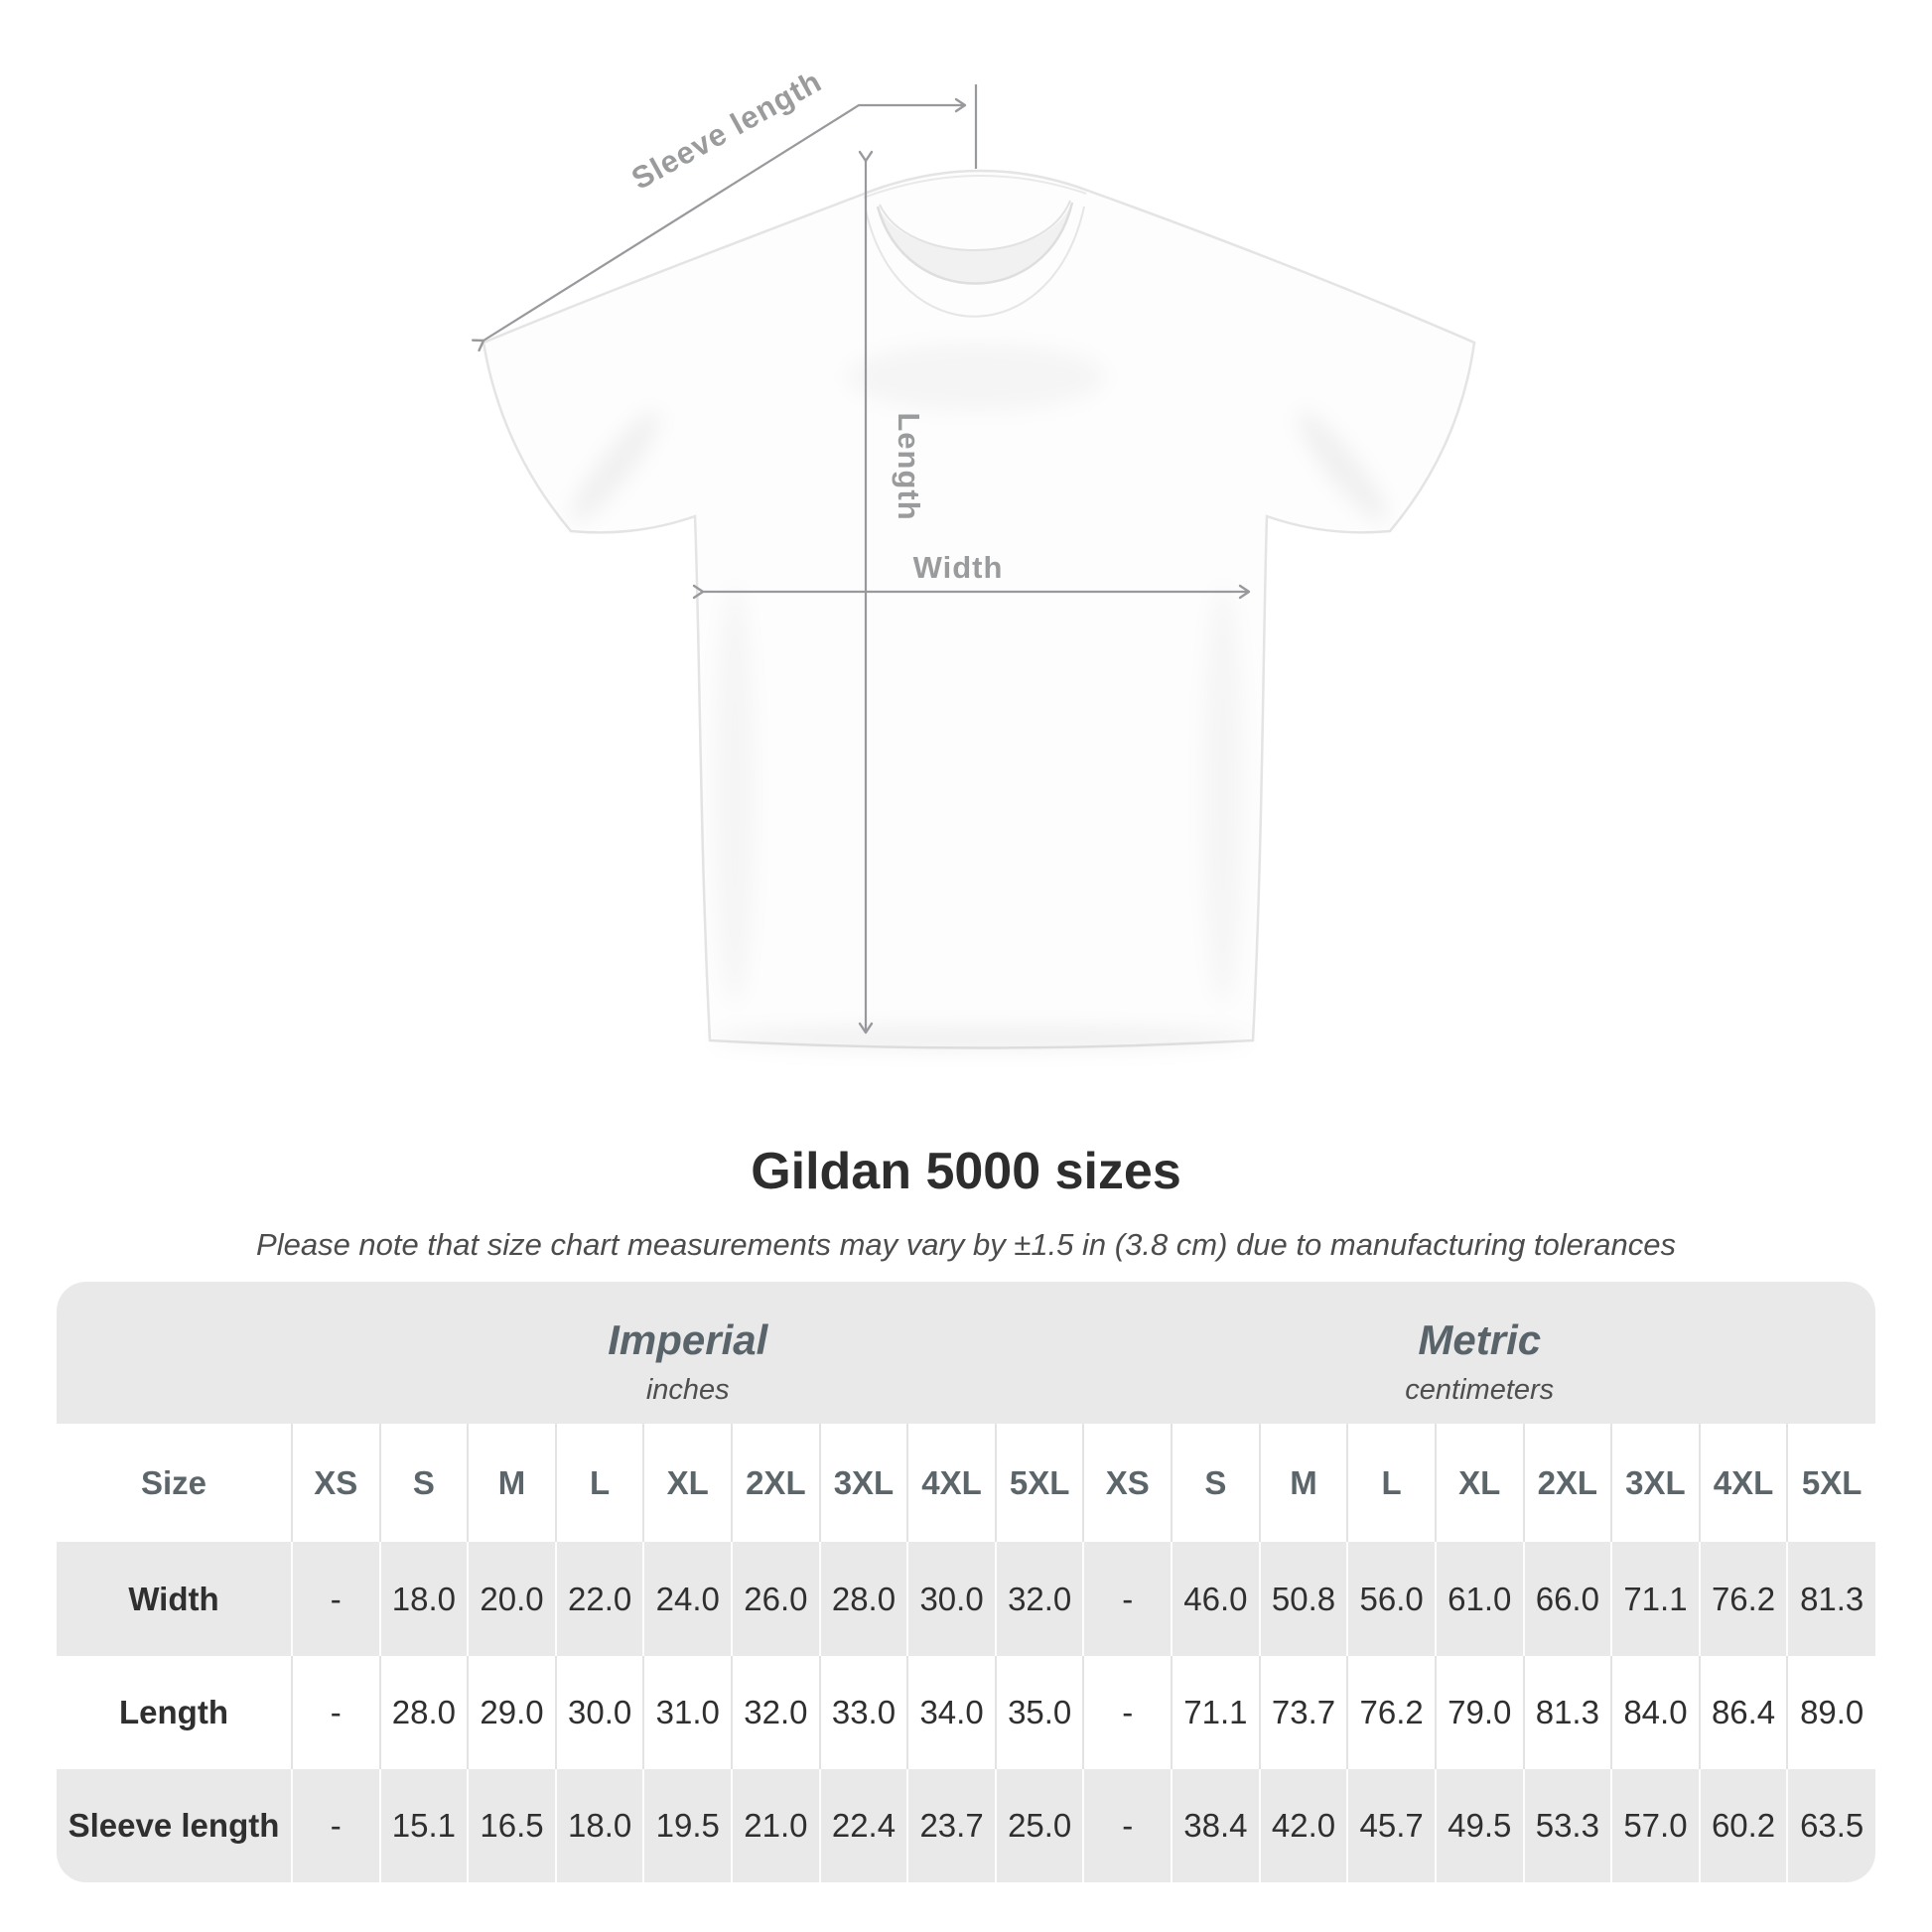 Image resolution: width=1932 pixels, height=1932 pixels. What do you see at coordinates (1303, 1712) in the screenshot?
I see `value-cell: 73.7` at bounding box center [1303, 1712].